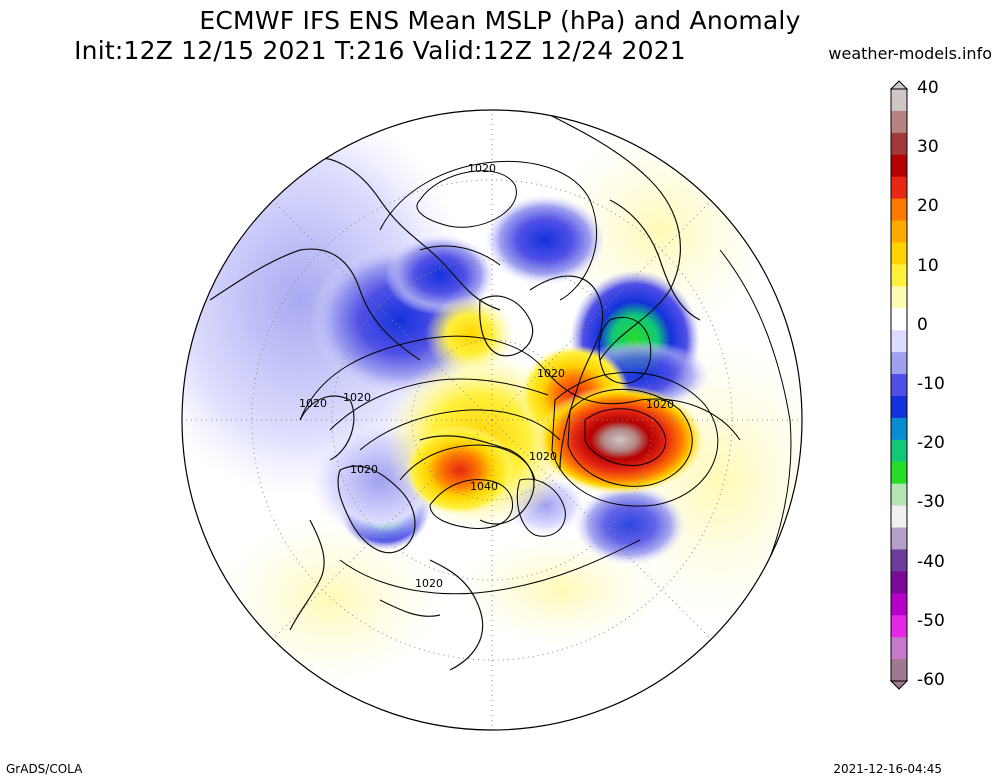  What do you see at coordinates (931, 502) in the screenshot?
I see `colorbar-tick-label: -30` at bounding box center [931, 502].